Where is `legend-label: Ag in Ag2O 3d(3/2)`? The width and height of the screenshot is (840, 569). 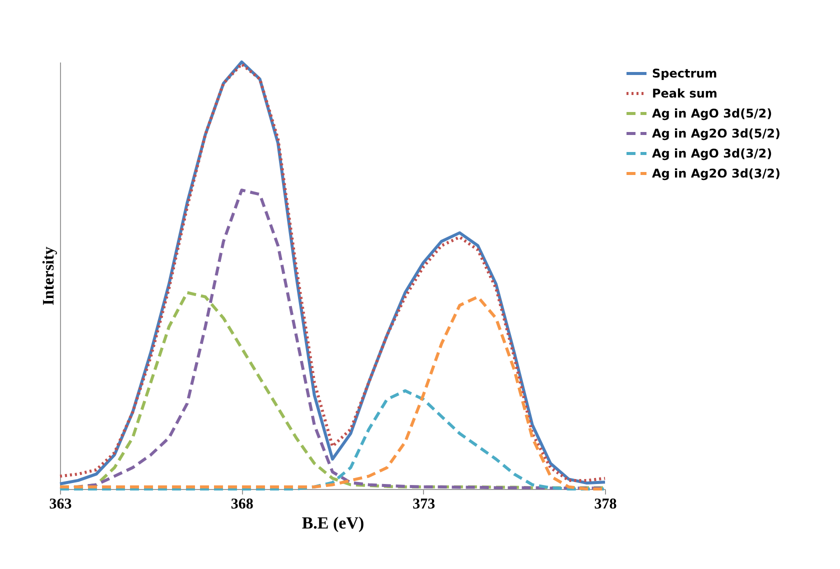 legend-label: Ag in Ag2O 3d(3/2) is located at coordinates (716, 173).